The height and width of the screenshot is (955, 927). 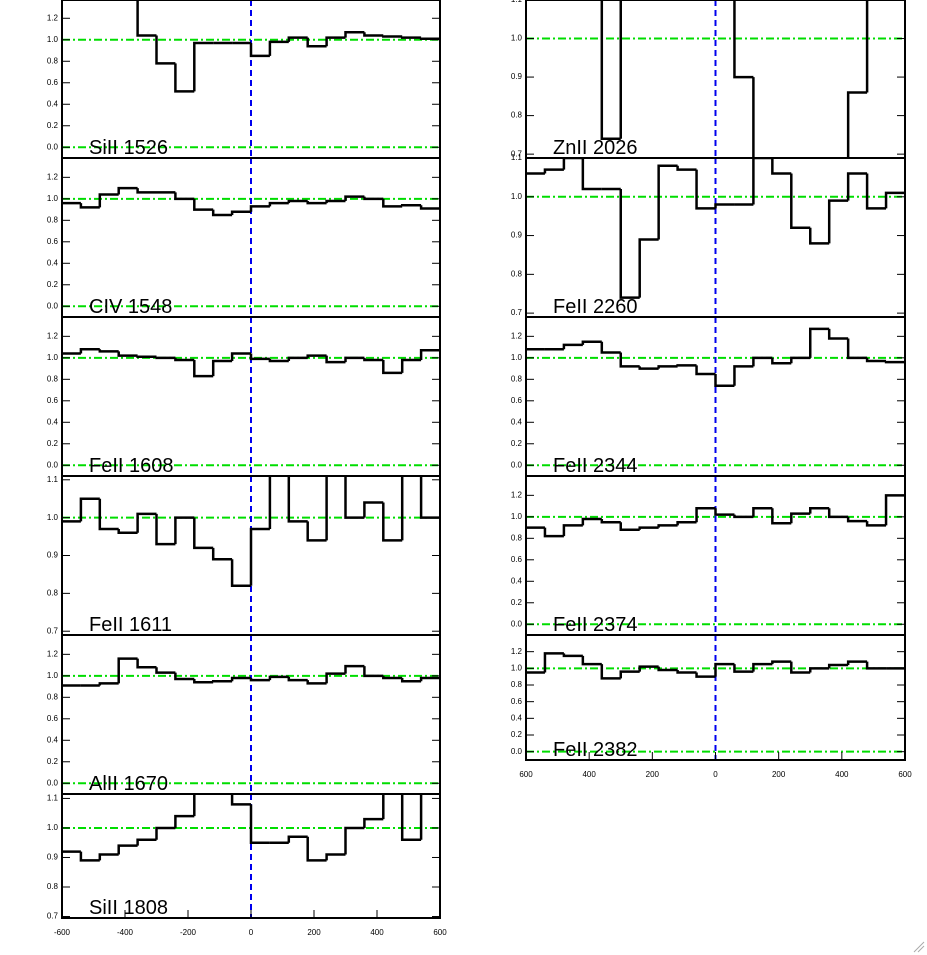 I want to click on x-tick-label: 600, so click(x=440, y=932).